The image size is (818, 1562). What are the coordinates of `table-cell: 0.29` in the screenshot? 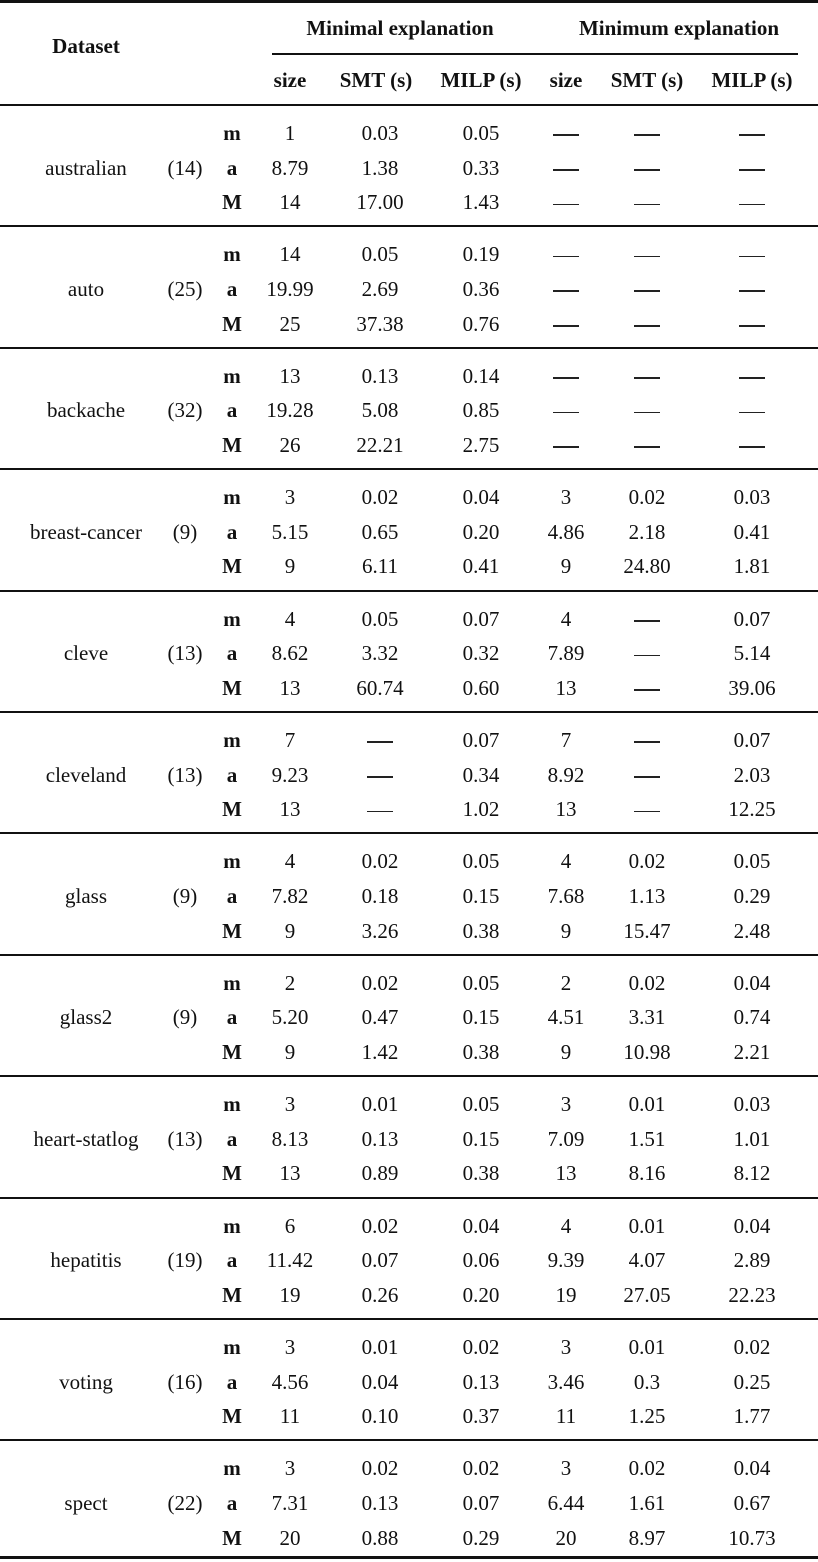 It's located at (481, 1537).